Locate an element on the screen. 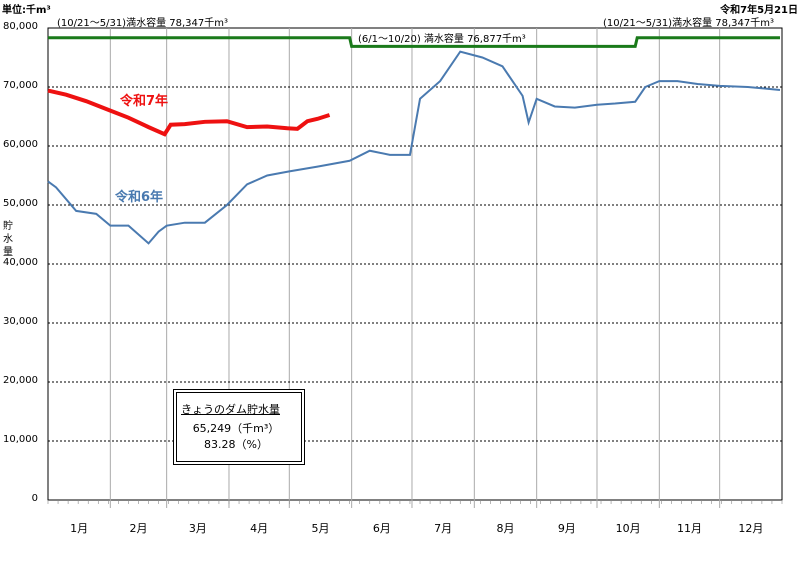  today-storage-box: きょうのダム貯水量 65,249（千m³） 83.28（%） is located at coordinates (239, 427).